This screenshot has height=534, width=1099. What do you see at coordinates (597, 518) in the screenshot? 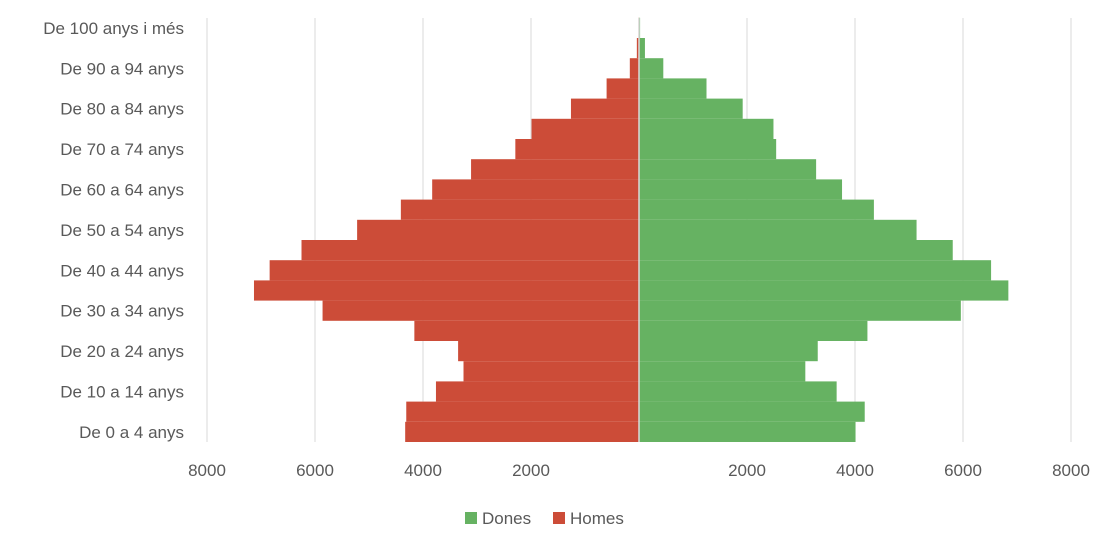
I see `legend-label-homes: Homes` at bounding box center [597, 518].